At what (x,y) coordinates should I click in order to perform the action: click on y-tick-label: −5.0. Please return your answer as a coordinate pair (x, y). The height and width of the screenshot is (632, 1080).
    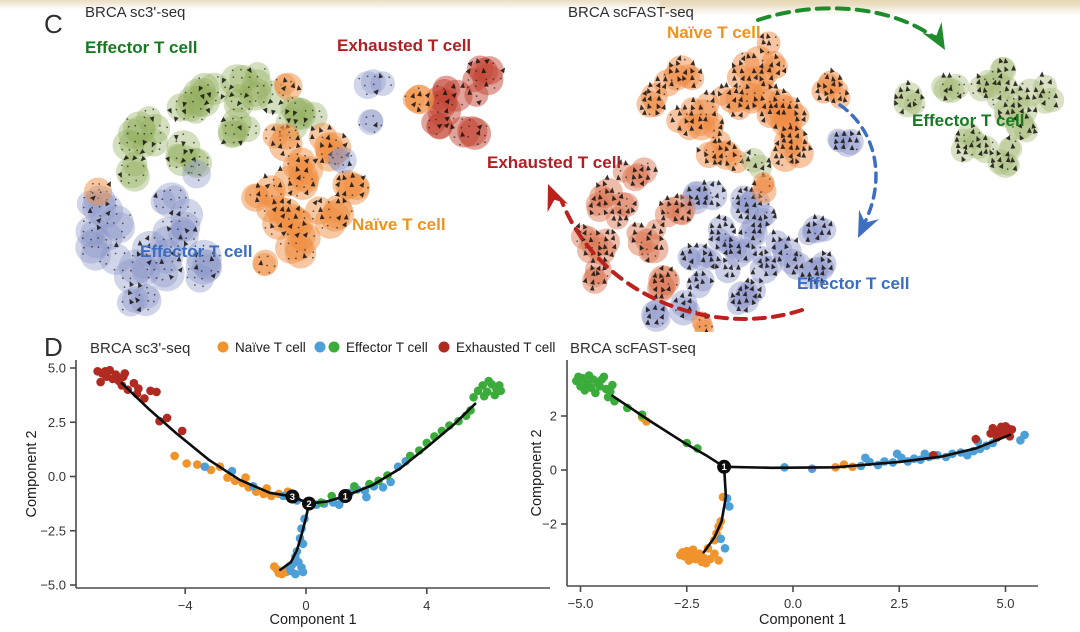
    Looking at the image, I should click on (53, 585).